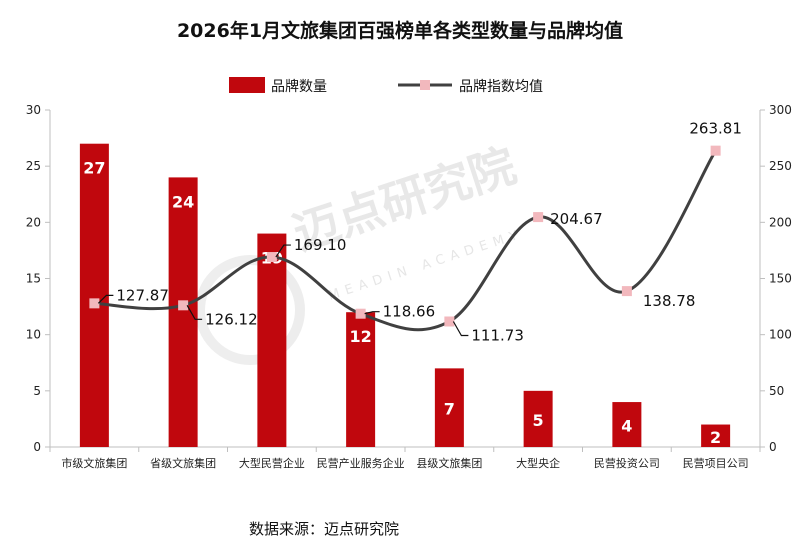  Describe the element at coordinates (183, 201) in the screenshot. I see `bar-value-label: 24` at that location.